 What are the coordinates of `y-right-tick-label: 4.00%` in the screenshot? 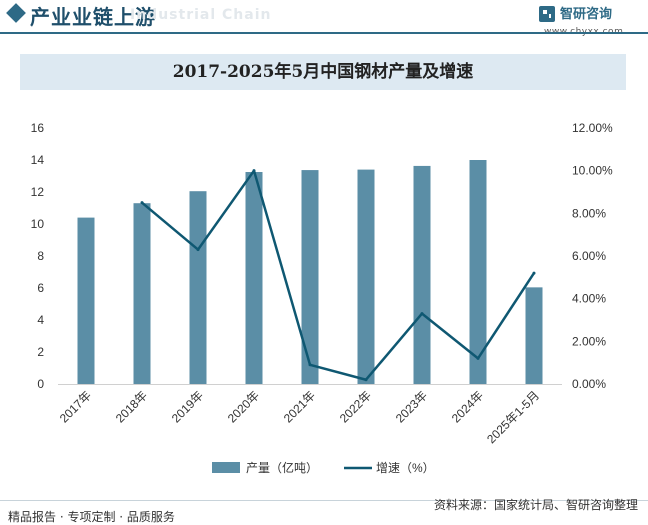 It's located at (589, 299).